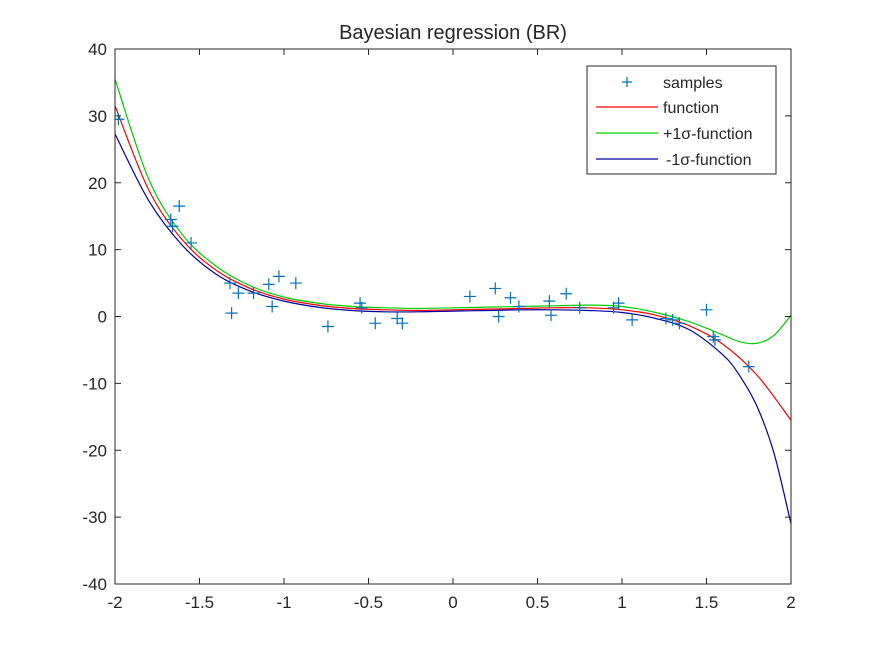 The width and height of the screenshot is (875, 656). Describe the element at coordinates (94, 450) in the screenshot. I see `y-tick-label: -20` at that location.